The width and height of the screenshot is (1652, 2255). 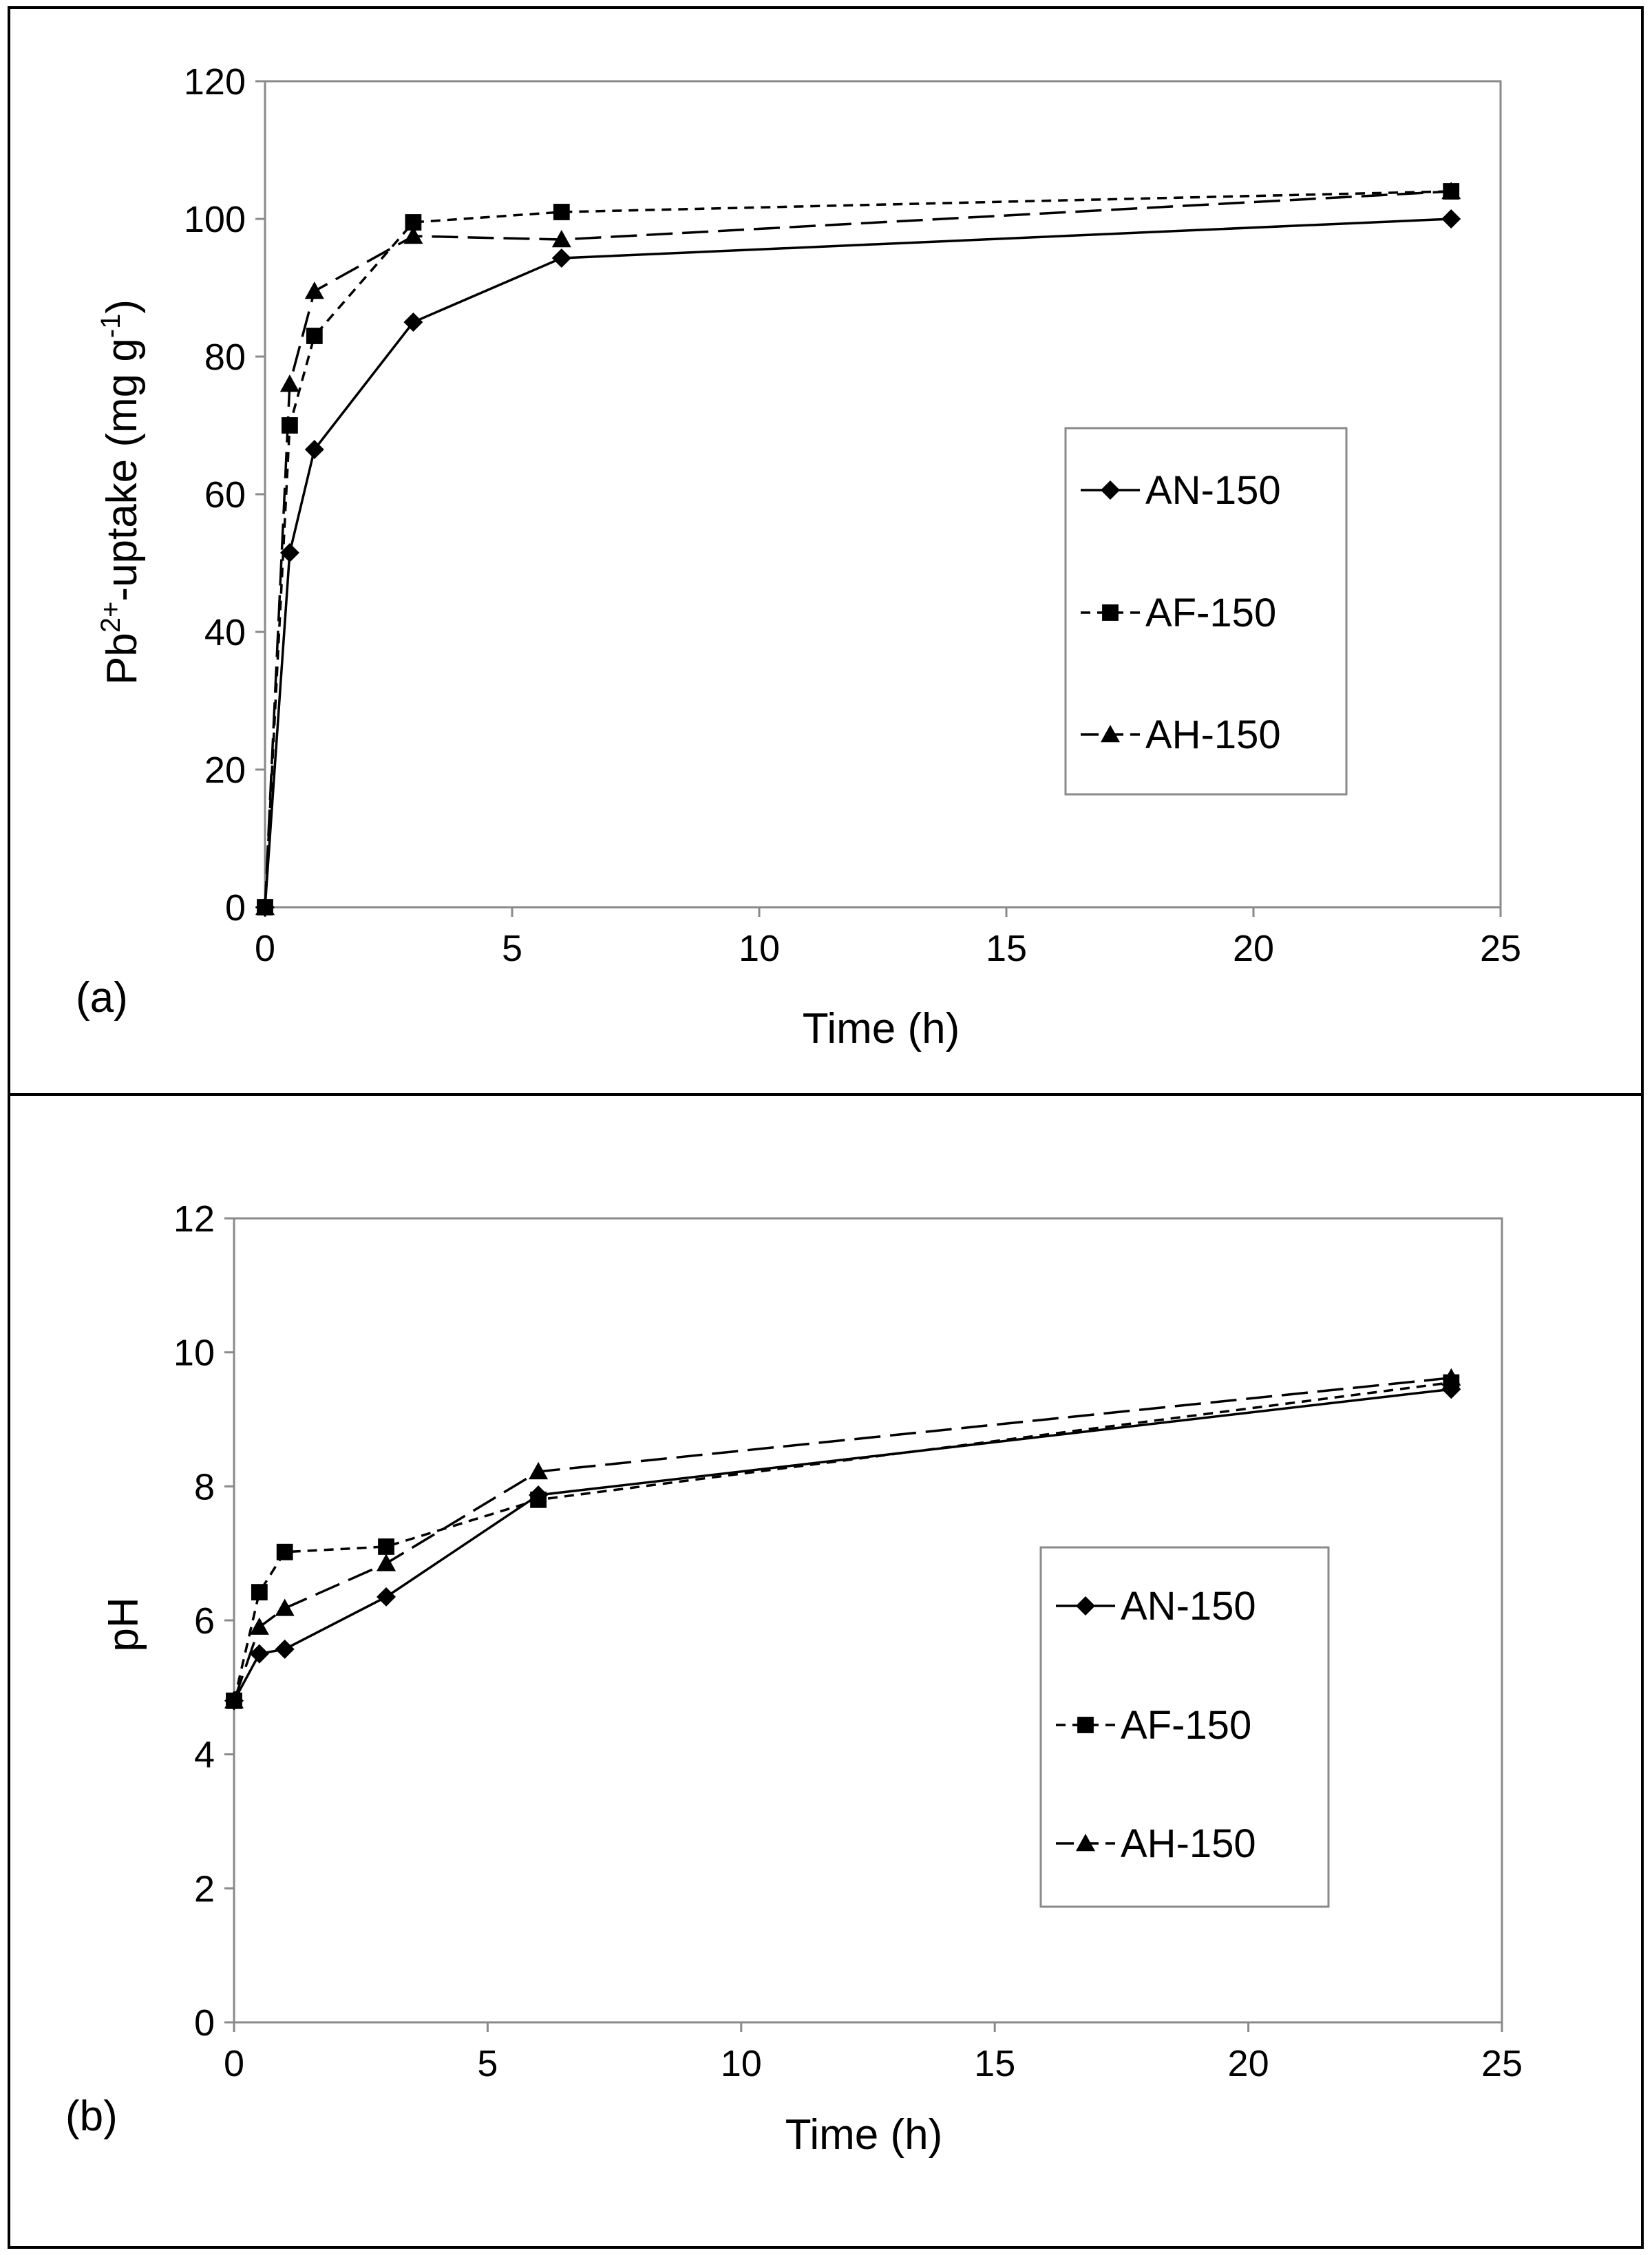 What do you see at coordinates (487, 2063) in the screenshot?
I see `x-tick-label-b: 5` at bounding box center [487, 2063].